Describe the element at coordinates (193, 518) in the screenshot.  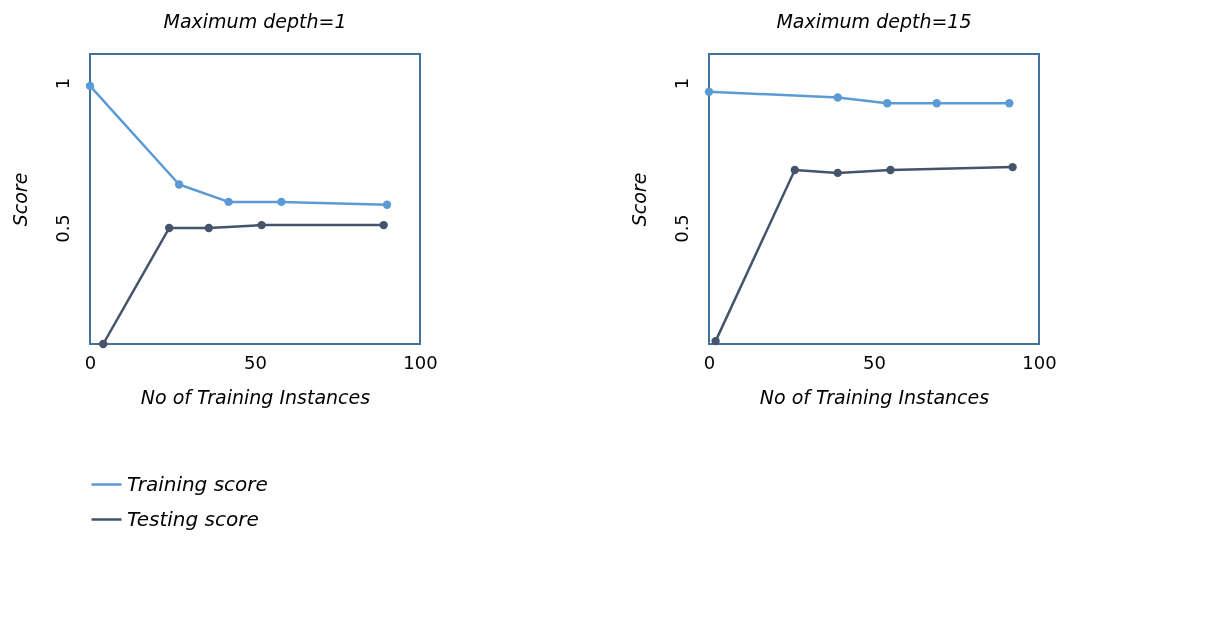
I see `legend-label: Testing score` at that location.